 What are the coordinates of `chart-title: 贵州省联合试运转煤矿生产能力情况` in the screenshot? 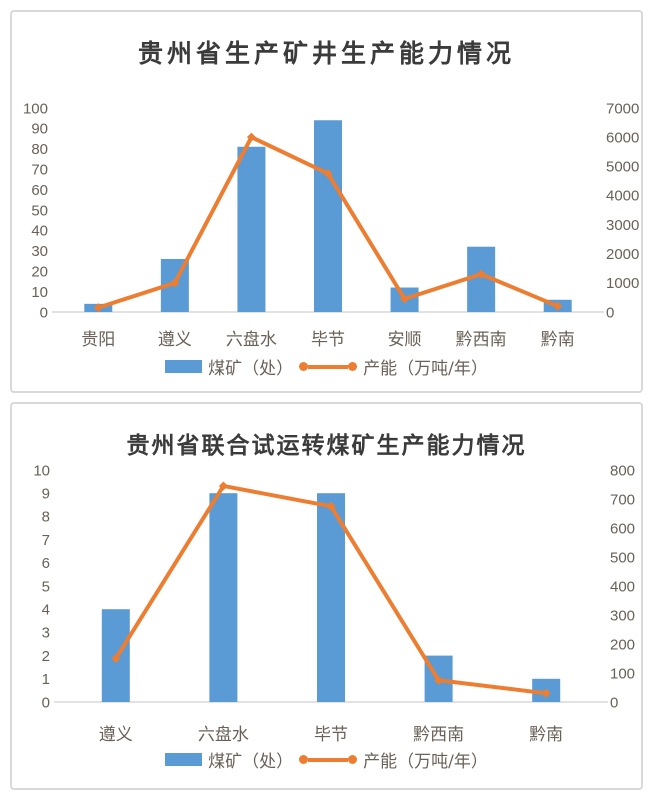 It's located at (326, 445).